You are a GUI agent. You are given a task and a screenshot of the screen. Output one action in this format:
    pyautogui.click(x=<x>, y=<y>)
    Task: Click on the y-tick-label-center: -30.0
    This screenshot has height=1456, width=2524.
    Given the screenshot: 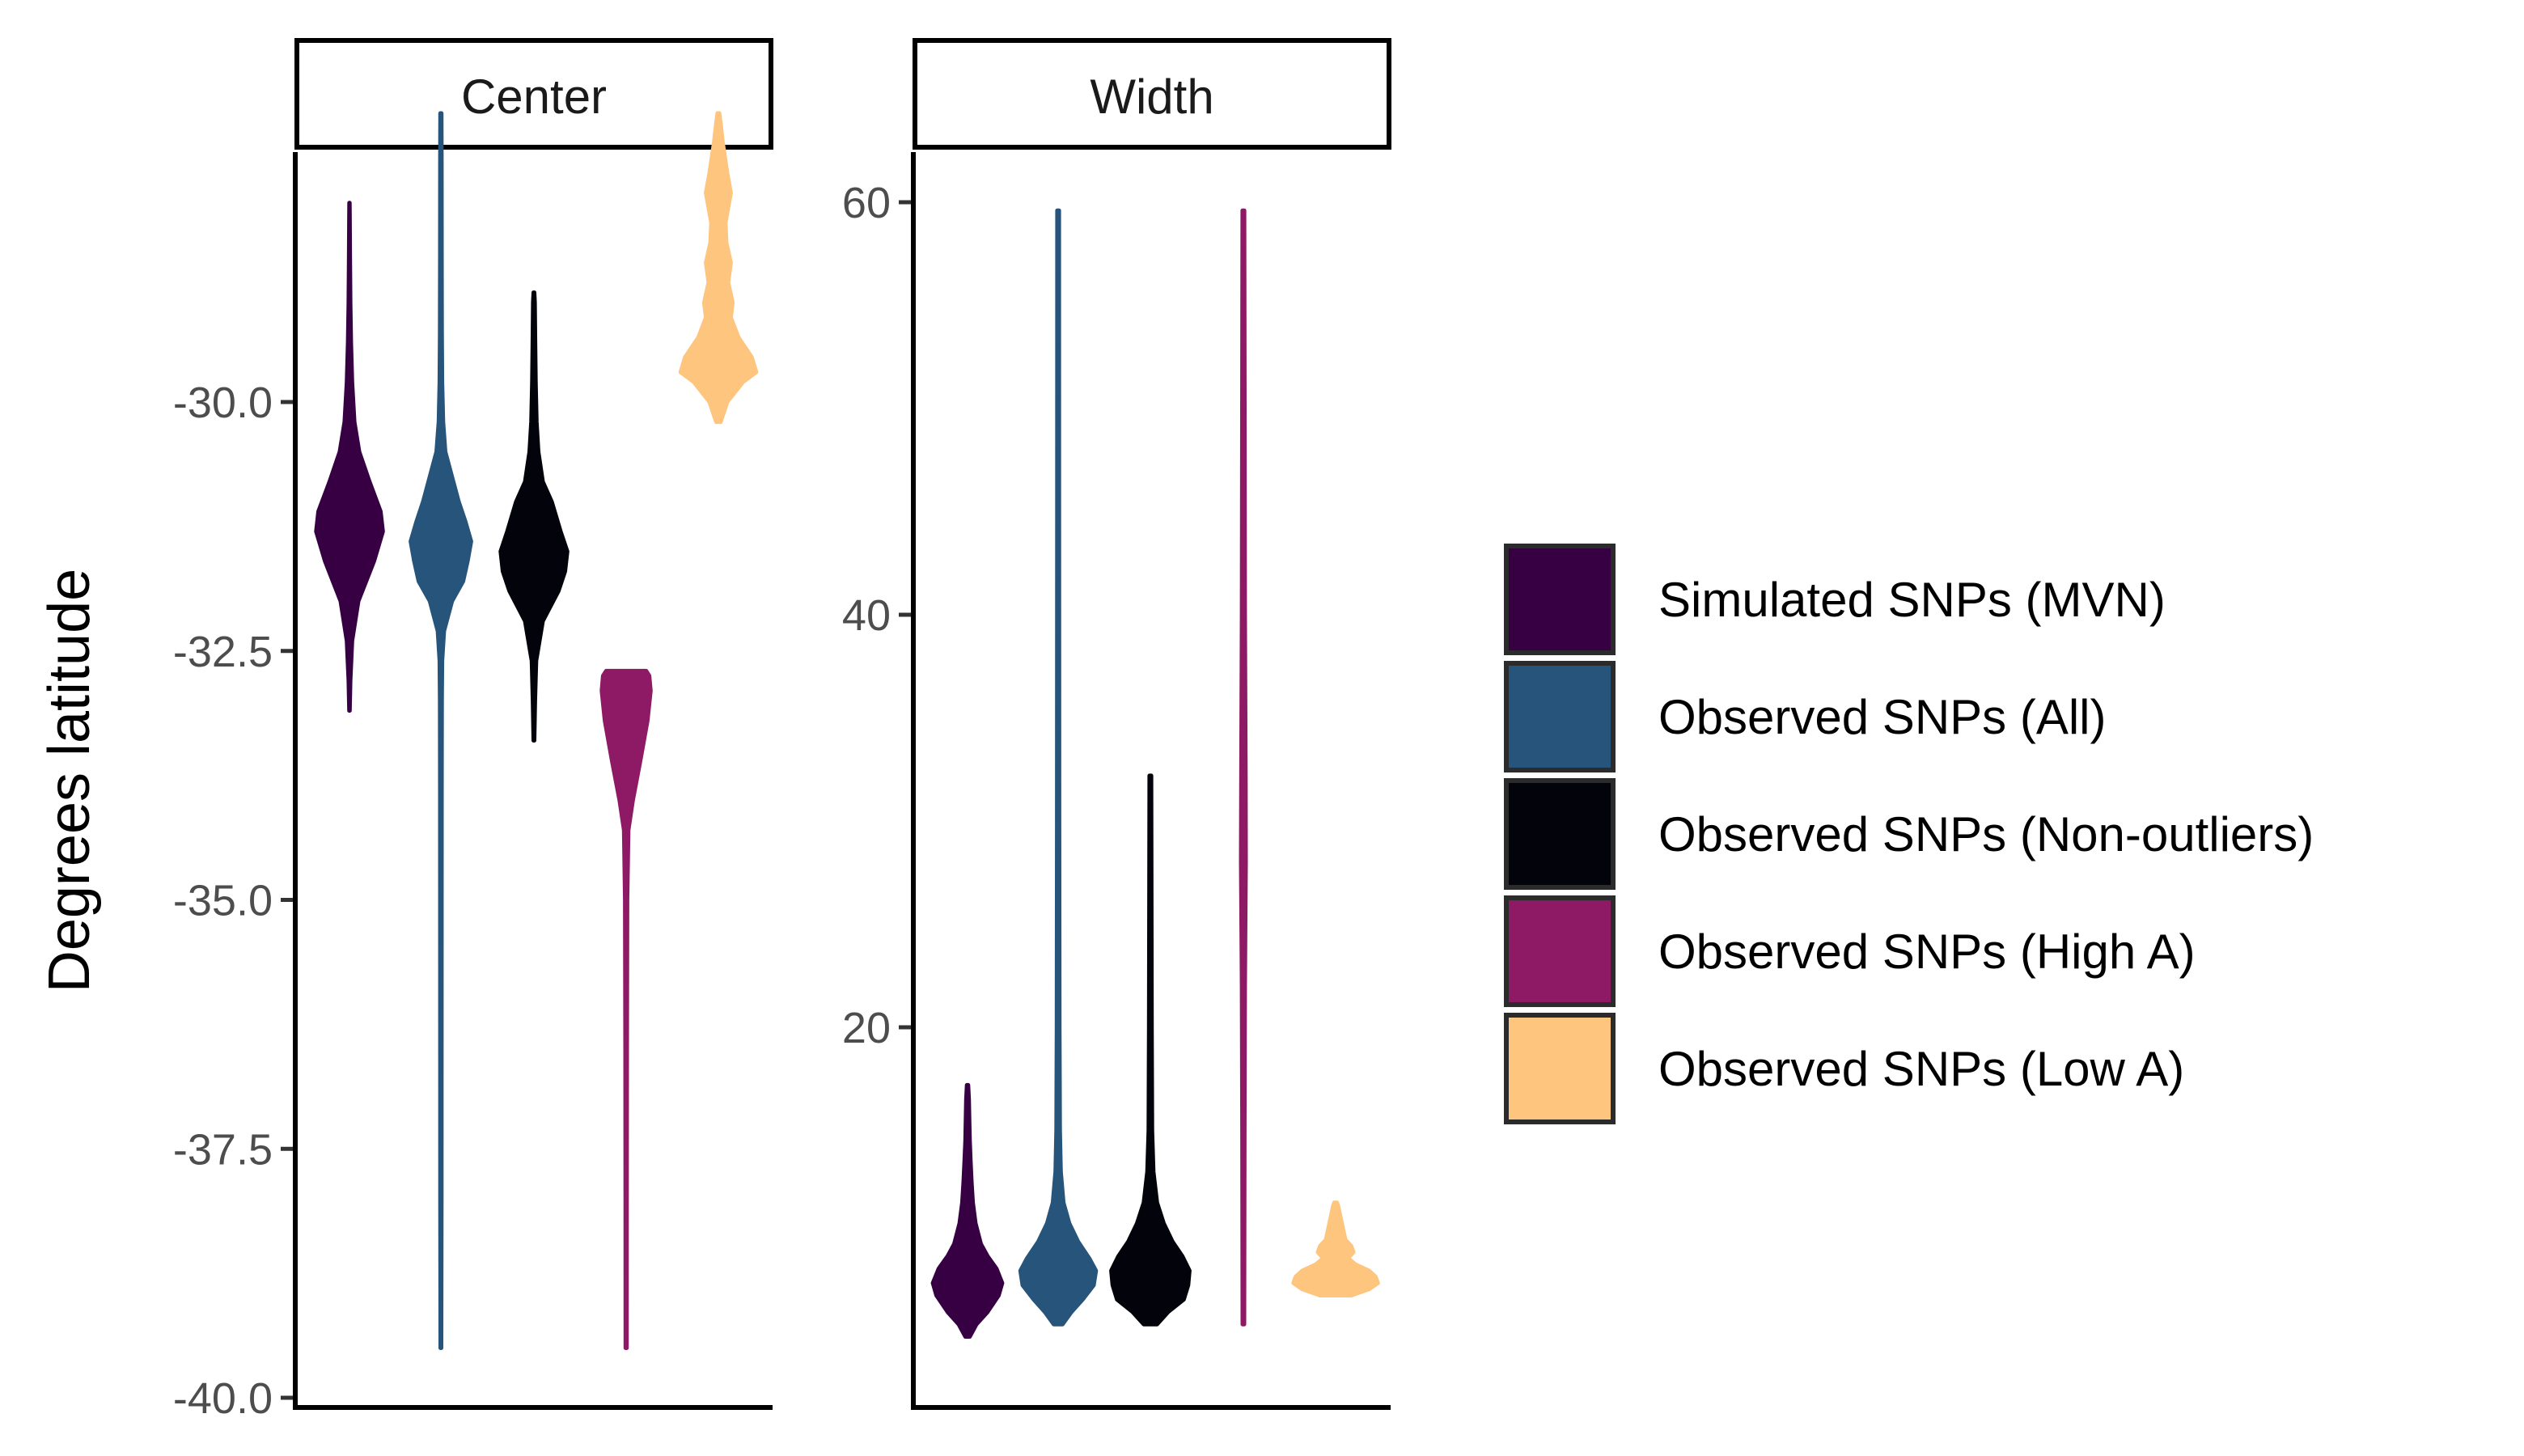 What is the action you would take?
    pyautogui.click(x=223, y=403)
    